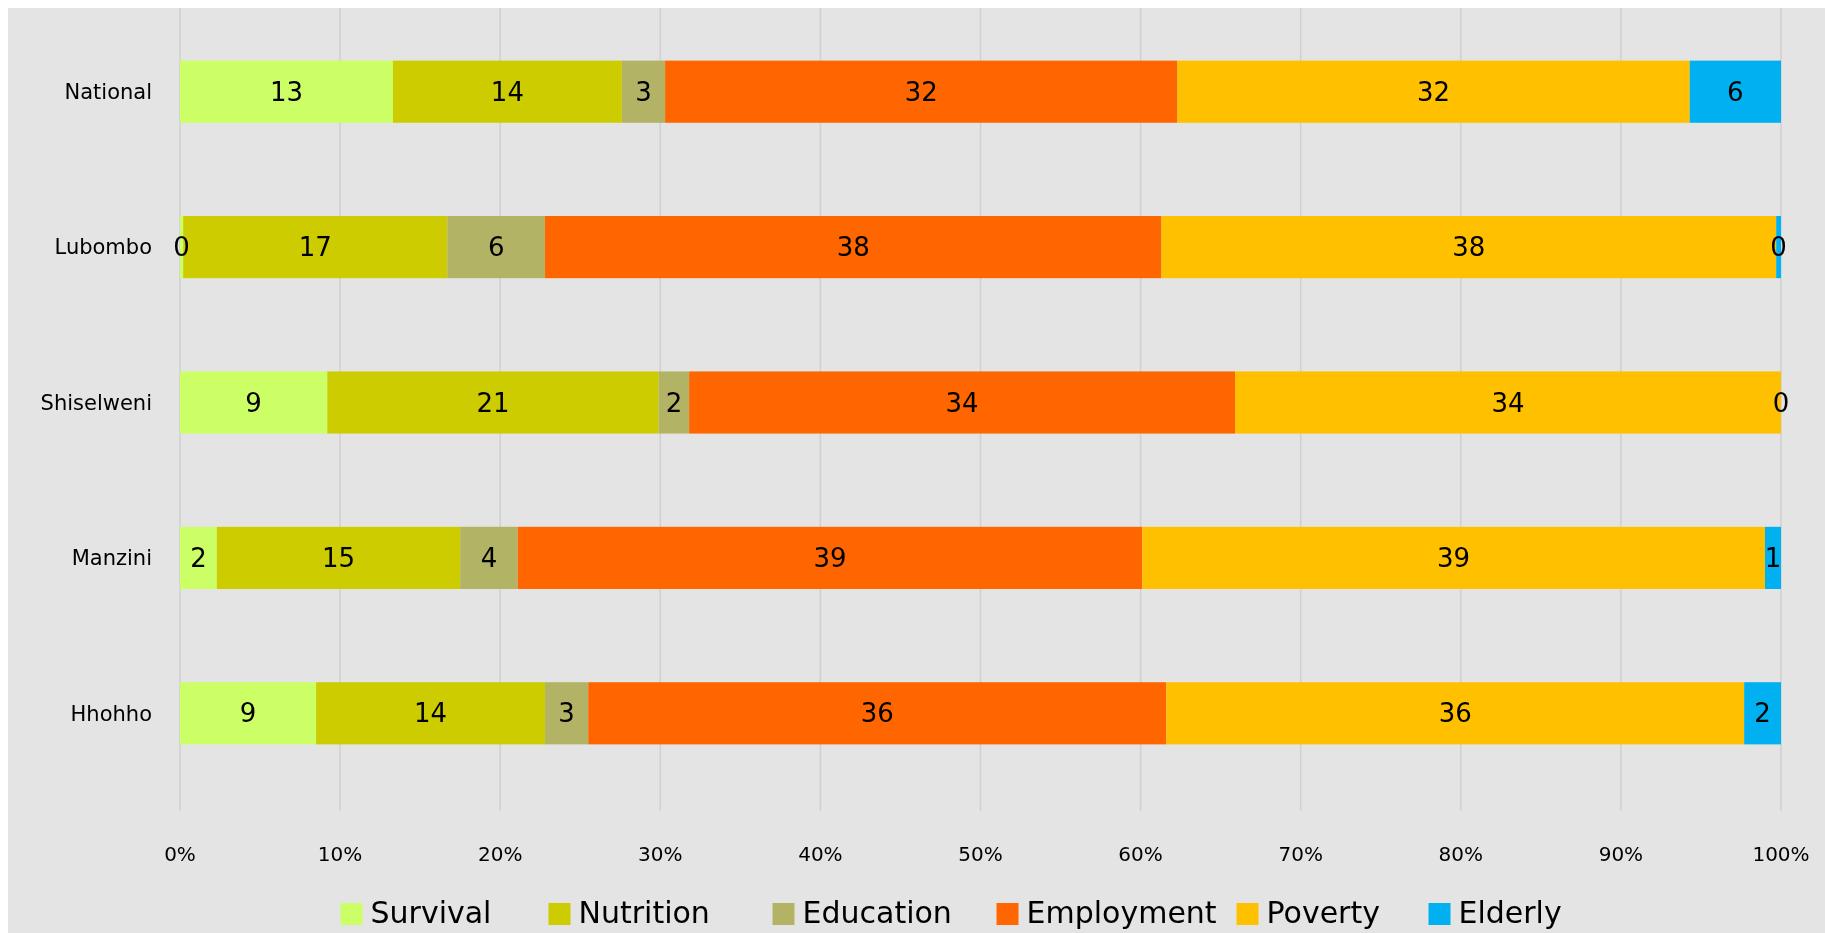  What do you see at coordinates (108, 92) in the screenshot?
I see `y-tick-label: National` at bounding box center [108, 92].